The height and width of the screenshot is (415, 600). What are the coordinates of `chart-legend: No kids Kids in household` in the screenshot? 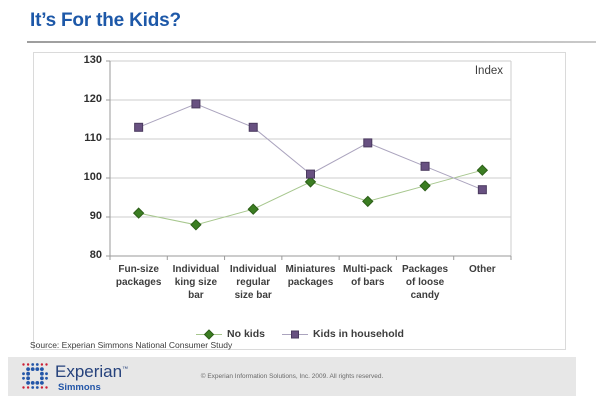 It's located at (299, 334).